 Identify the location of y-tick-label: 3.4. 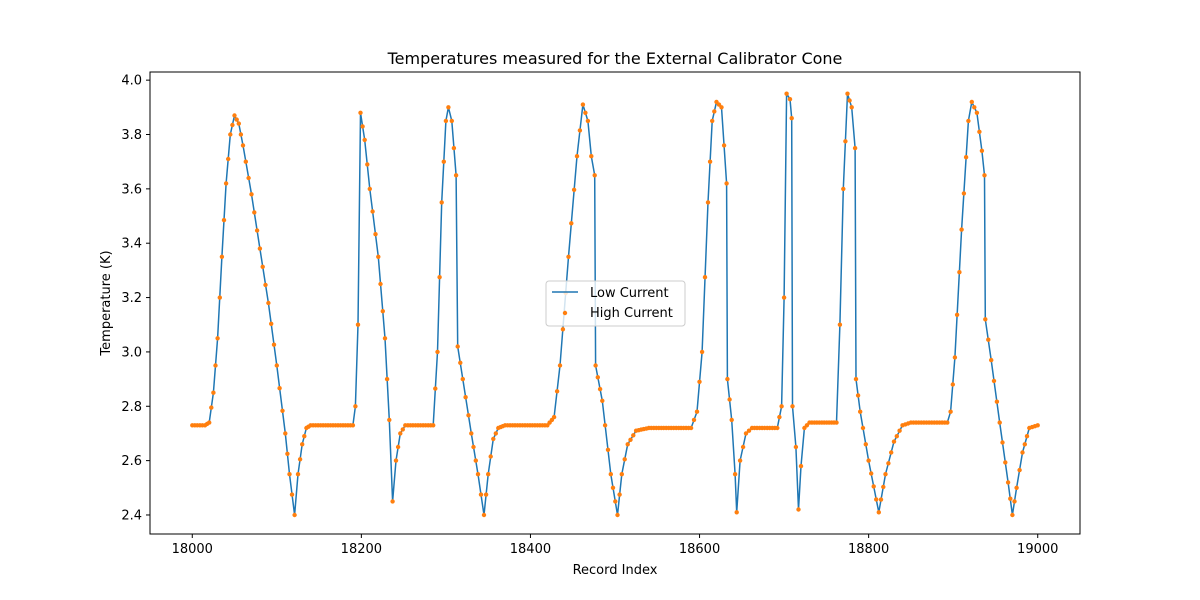
(131, 244).